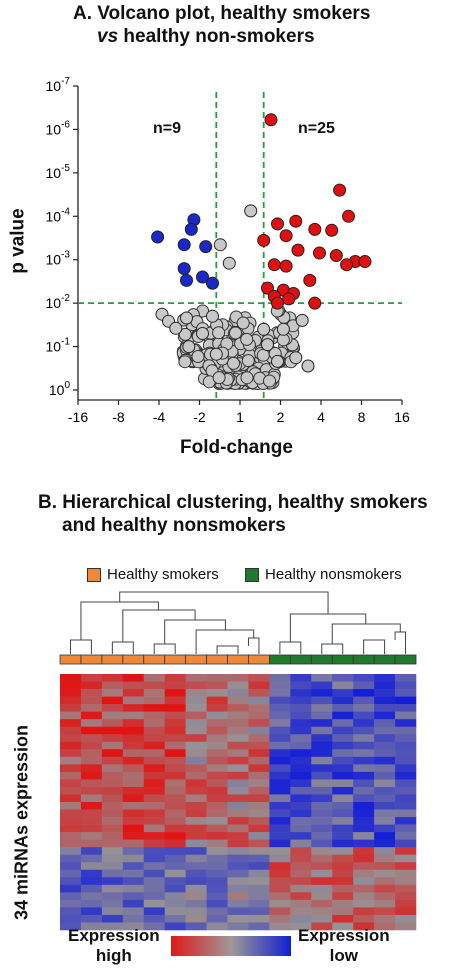  I want to click on scale-left-line1: Expression, so click(114, 935).